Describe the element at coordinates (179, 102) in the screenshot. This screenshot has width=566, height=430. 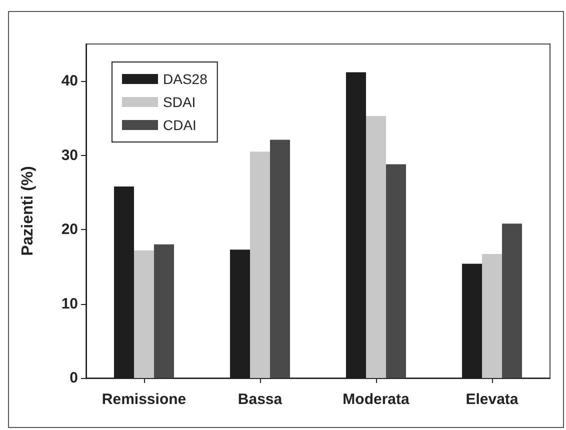
I see `legend-label: SDAI` at that location.